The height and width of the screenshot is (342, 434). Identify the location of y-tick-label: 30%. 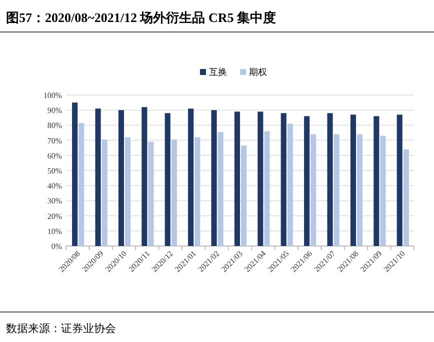
(54, 201).